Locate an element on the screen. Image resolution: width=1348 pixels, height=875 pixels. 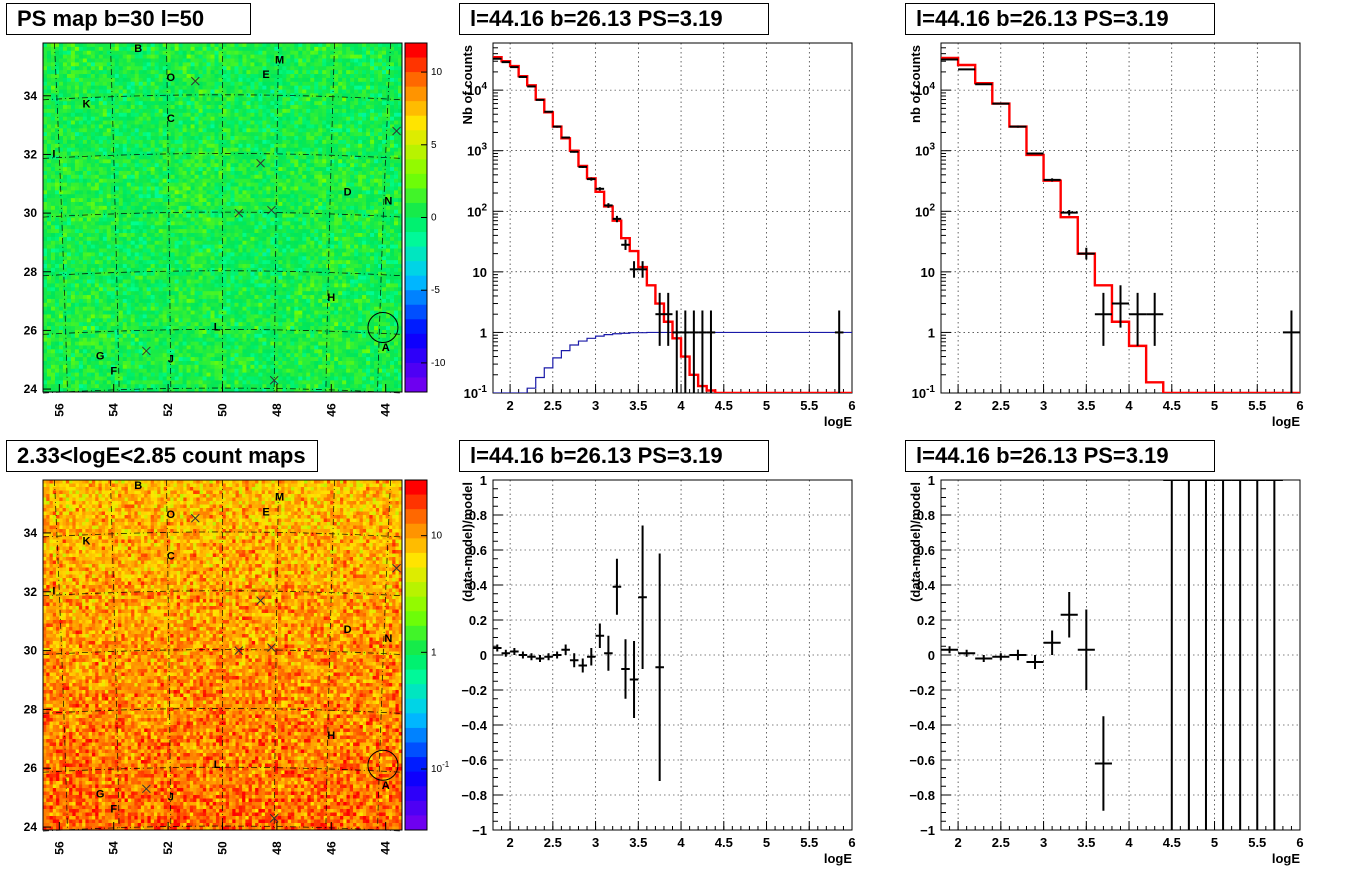
residual_1-grid is located at coordinates (673, 655).